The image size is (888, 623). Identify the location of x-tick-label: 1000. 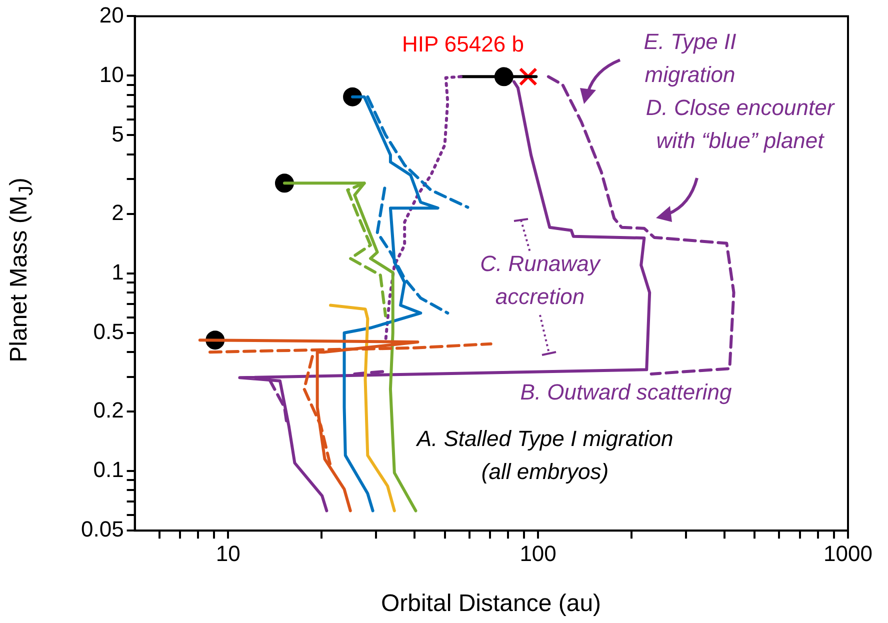
(848, 553).